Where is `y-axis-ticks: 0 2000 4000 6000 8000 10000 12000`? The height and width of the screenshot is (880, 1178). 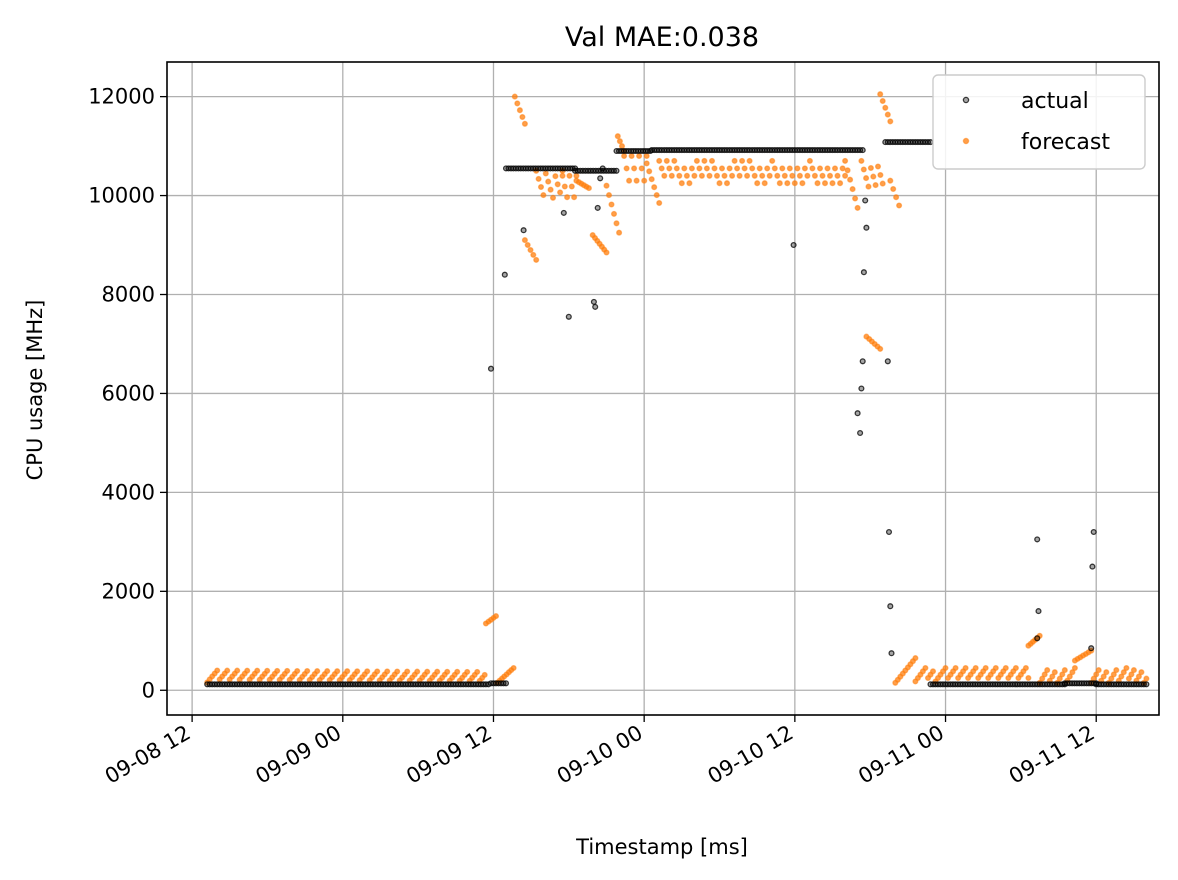 y-axis-ticks: 0 2000 4000 6000 8000 10000 12000 is located at coordinates (127, 393).